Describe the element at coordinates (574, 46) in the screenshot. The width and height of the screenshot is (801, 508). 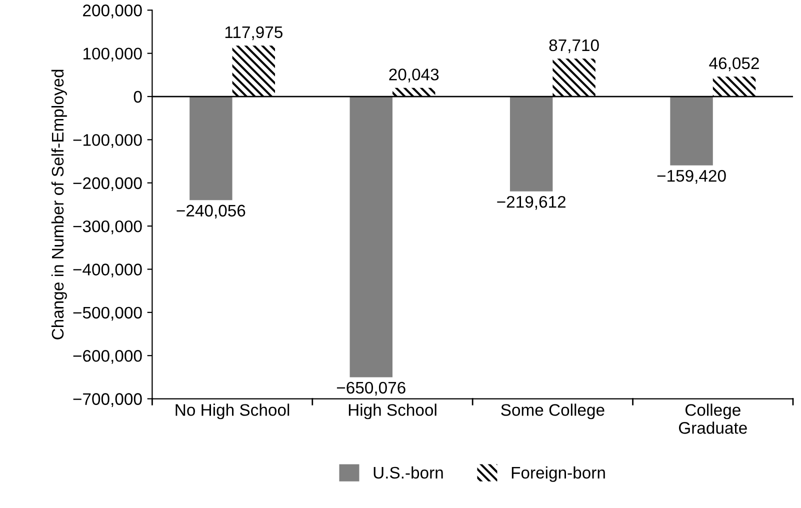
I see `data-label: 87,710` at that location.